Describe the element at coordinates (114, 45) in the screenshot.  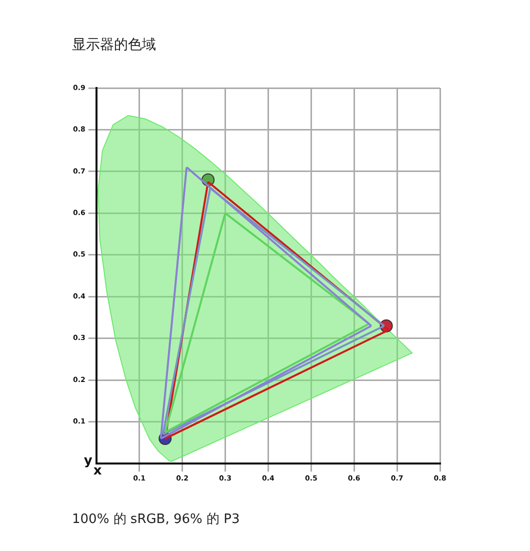
I see `chart-title: 显示器的色域` at that location.